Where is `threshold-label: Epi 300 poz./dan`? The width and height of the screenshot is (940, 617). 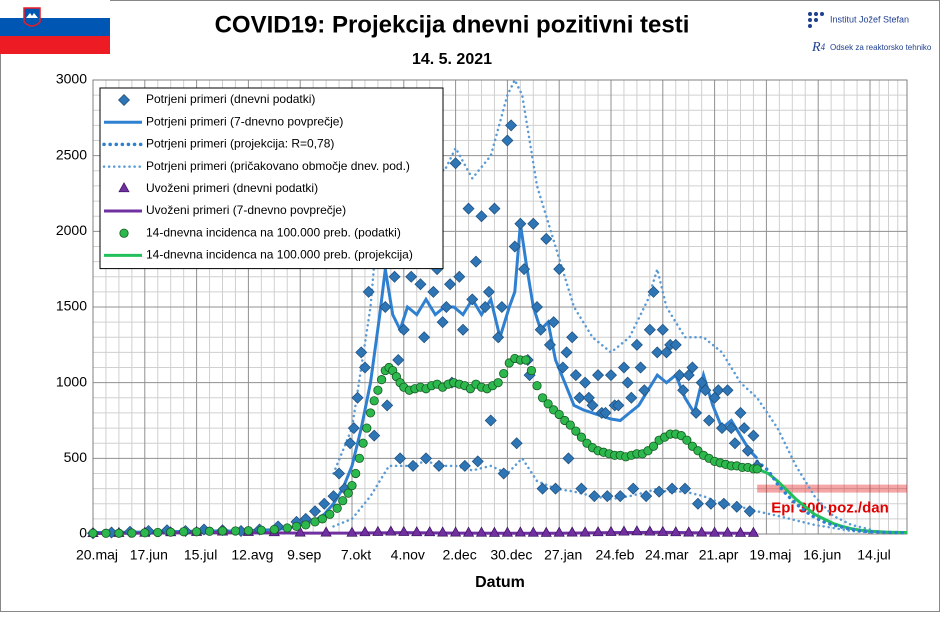
threshold-label: Epi 300 poz./dan is located at coordinates (830, 508).